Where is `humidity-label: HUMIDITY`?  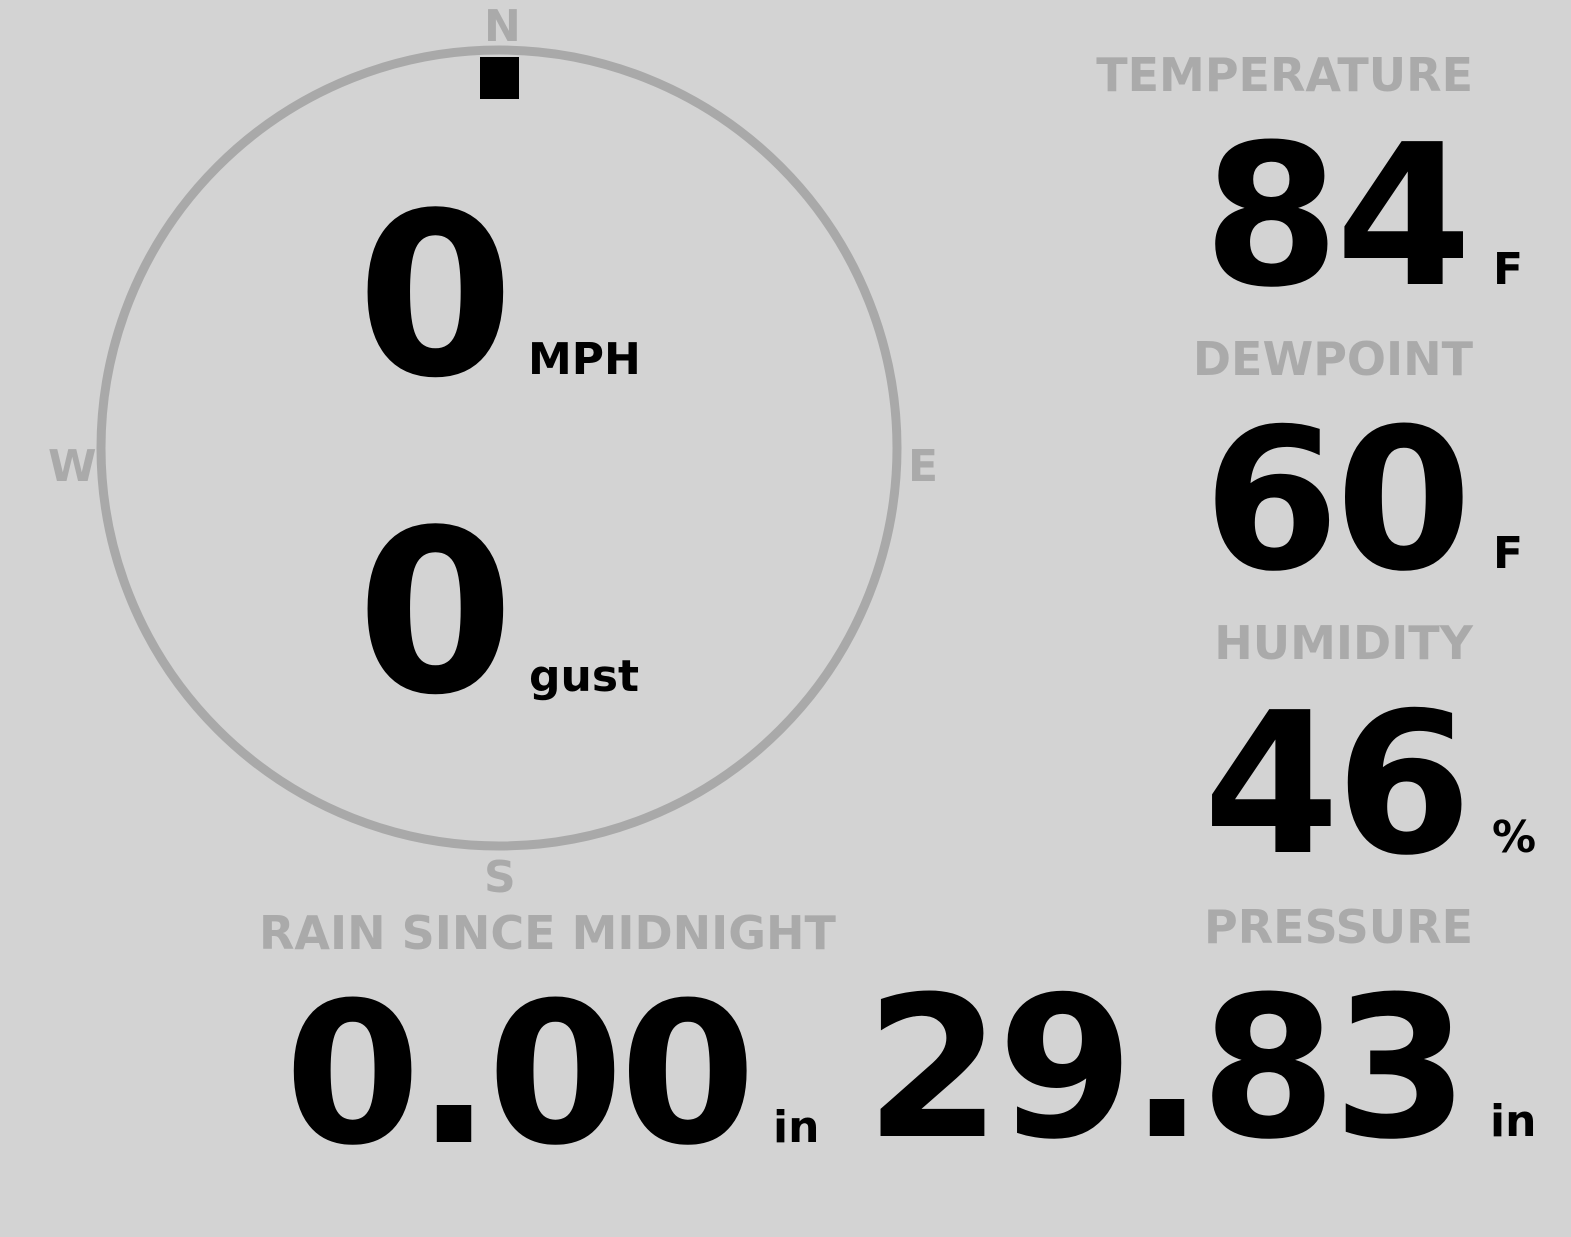
humidity-label: HUMIDITY is located at coordinates (1343, 643).